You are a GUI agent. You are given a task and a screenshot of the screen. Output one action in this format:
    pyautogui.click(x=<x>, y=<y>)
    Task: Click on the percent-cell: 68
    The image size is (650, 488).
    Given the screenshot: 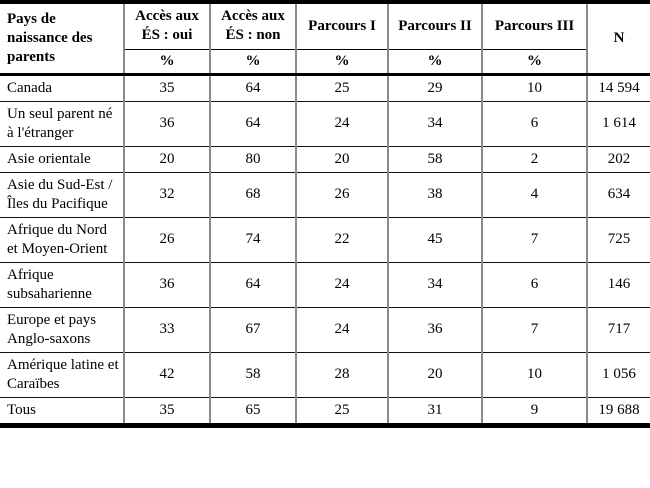 What is the action you would take?
    pyautogui.click(x=252, y=195)
    